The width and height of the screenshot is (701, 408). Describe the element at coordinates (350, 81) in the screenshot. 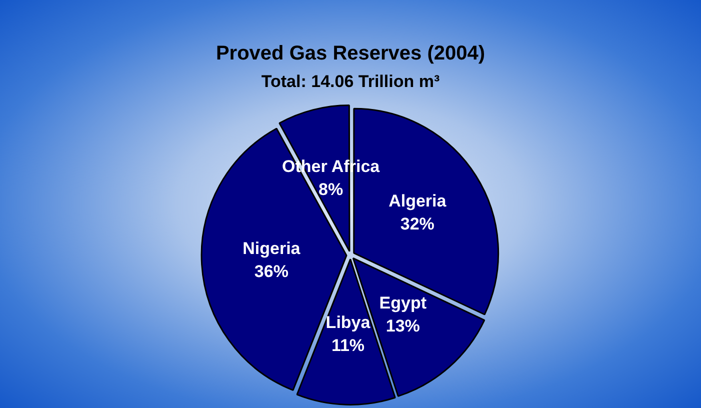

I see `chart-subtitle: Total: 14.06 Trillion m³` at that location.